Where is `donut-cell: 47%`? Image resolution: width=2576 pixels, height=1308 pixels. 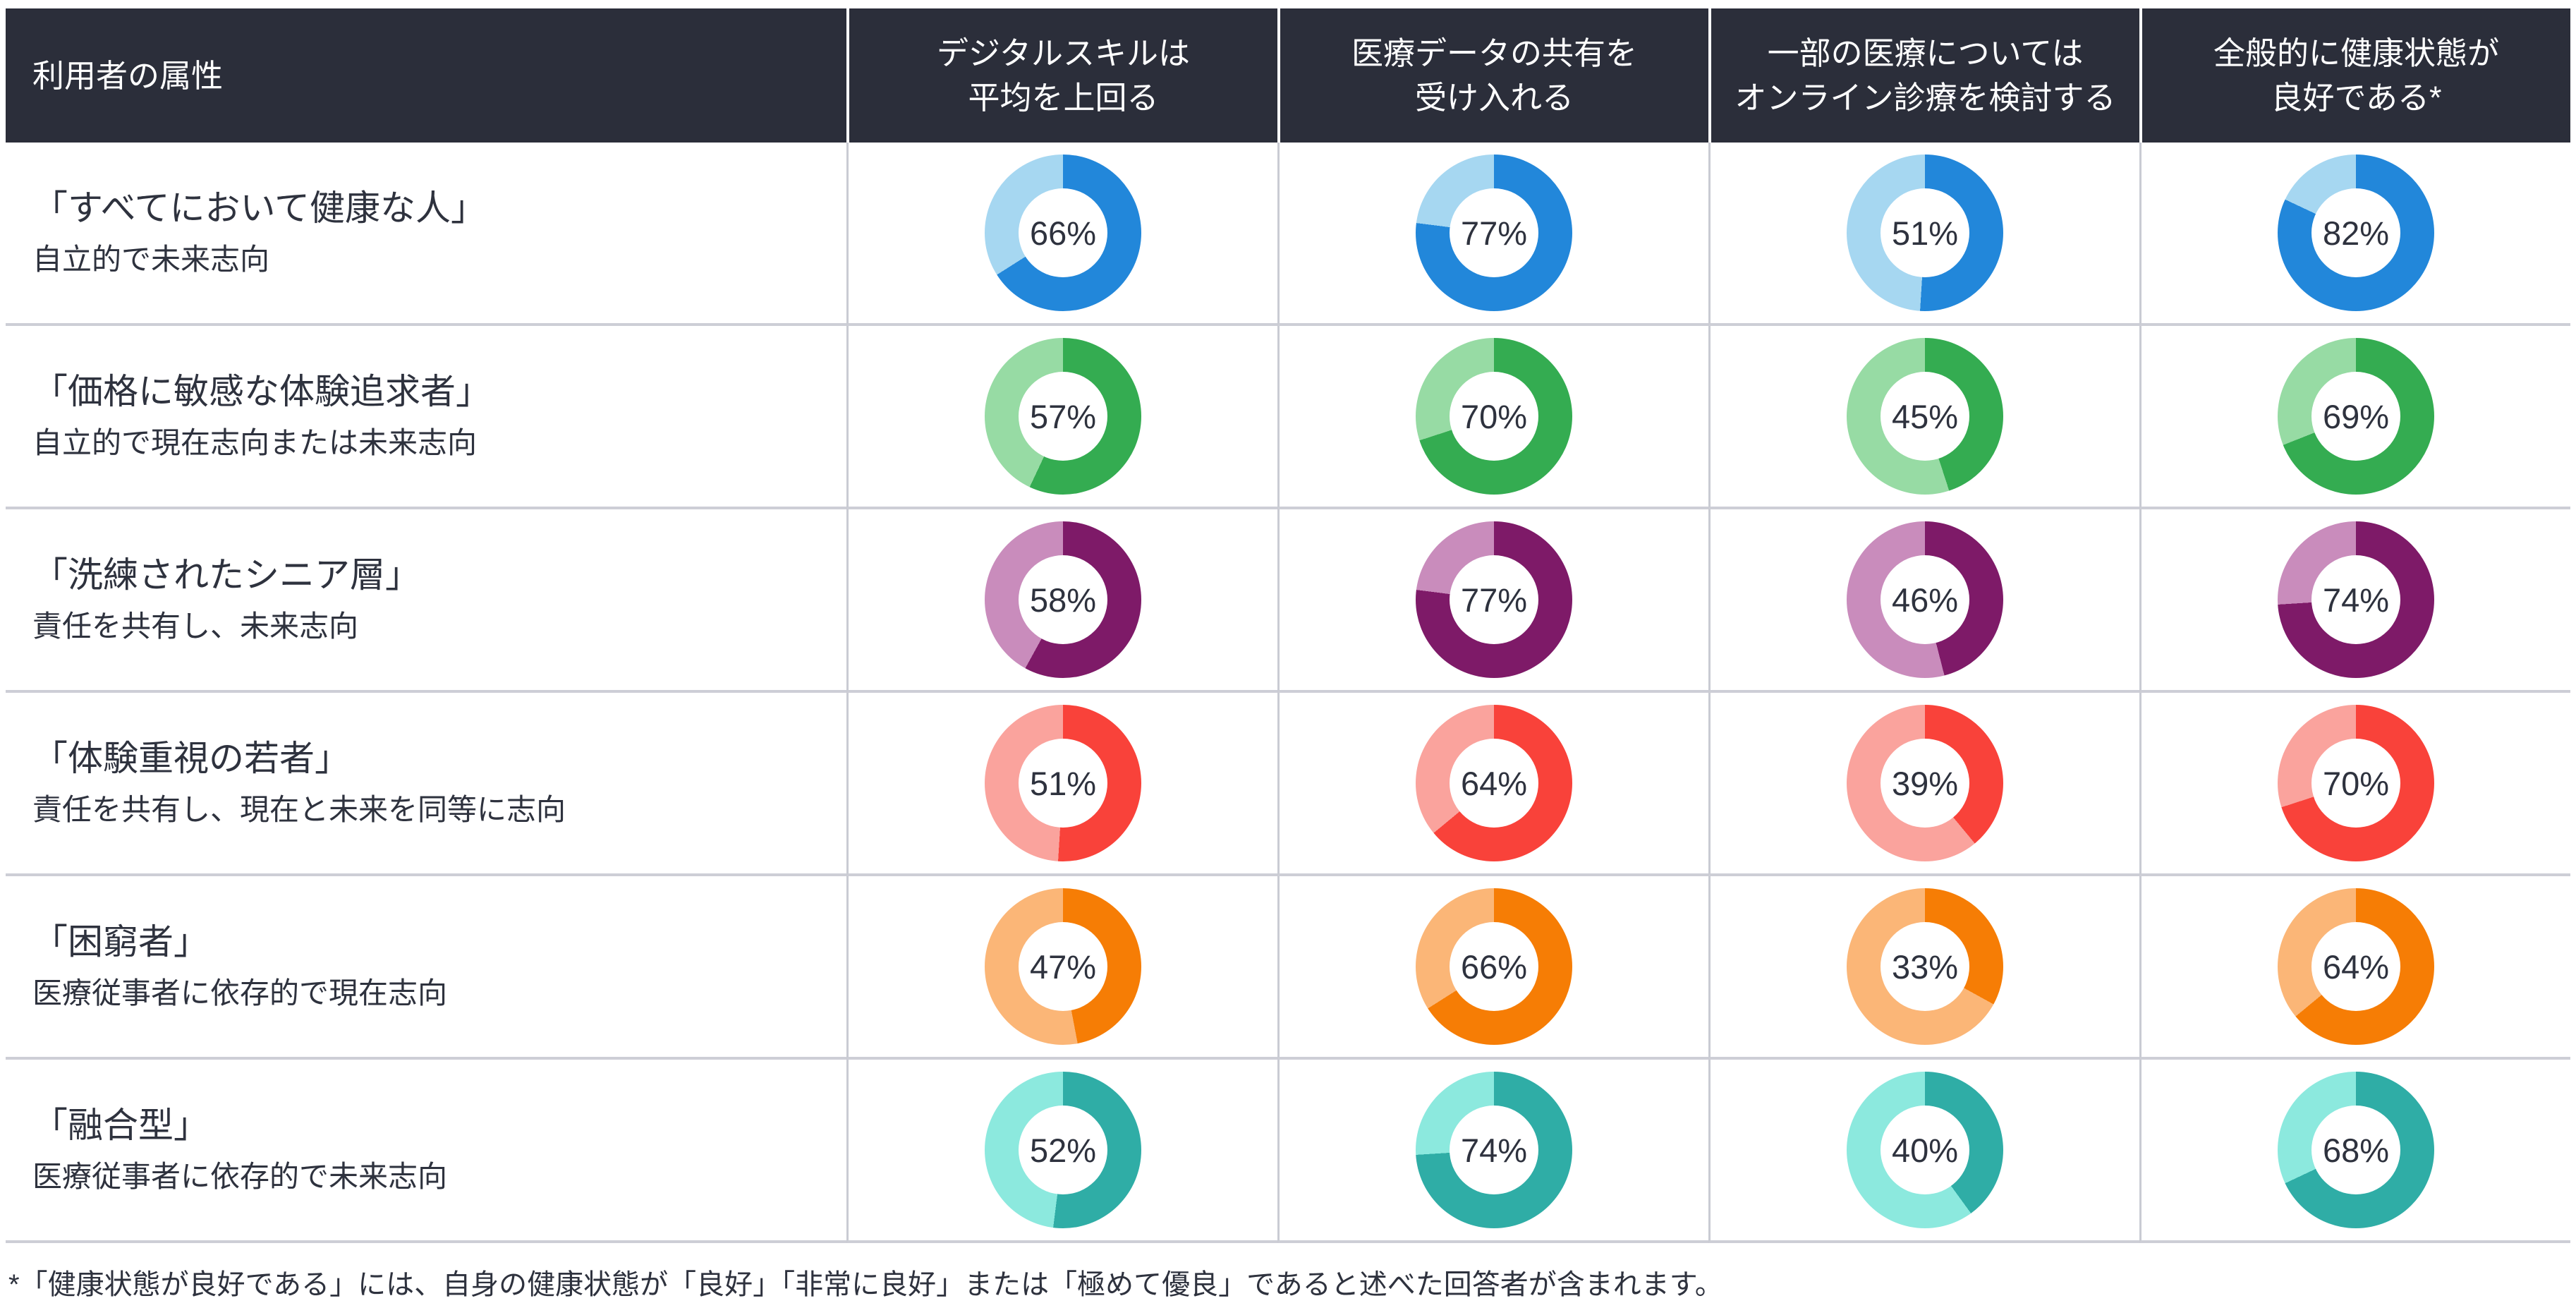
donut-cell: 47% is located at coordinates (1061, 968).